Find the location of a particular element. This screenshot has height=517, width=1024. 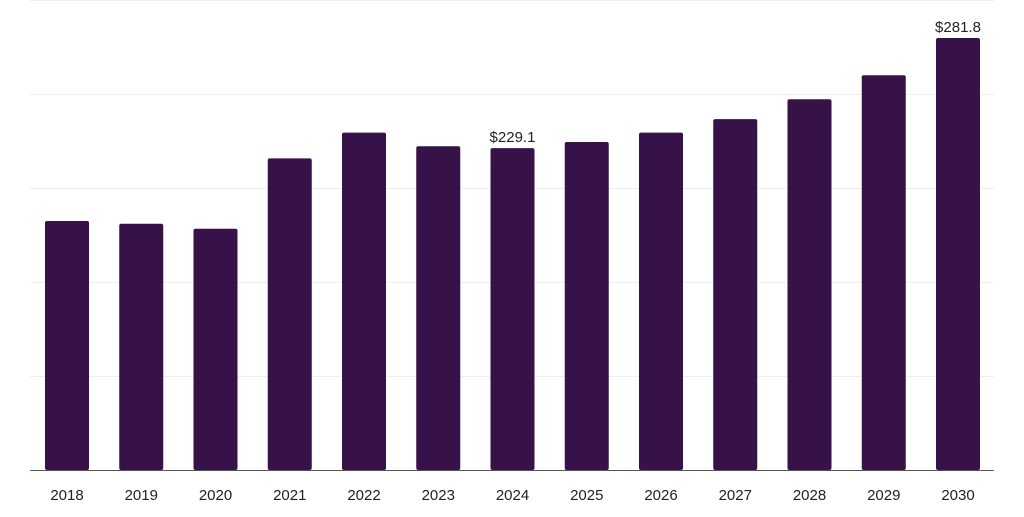

bar-2020 is located at coordinates (215, 349).